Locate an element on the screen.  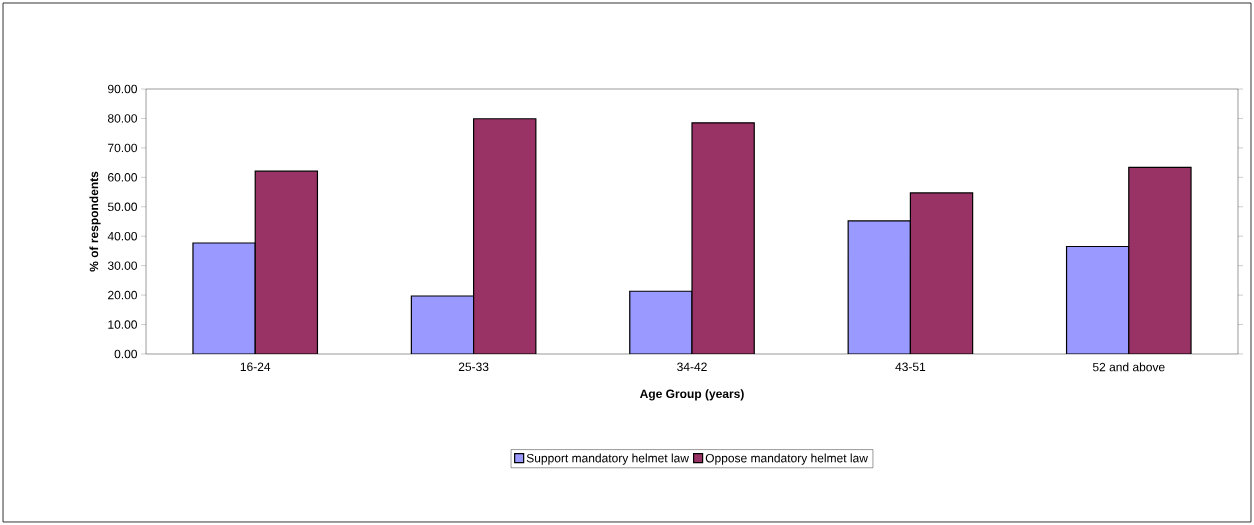
y-tick-label: 50.00 is located at coordinates (122, 207).